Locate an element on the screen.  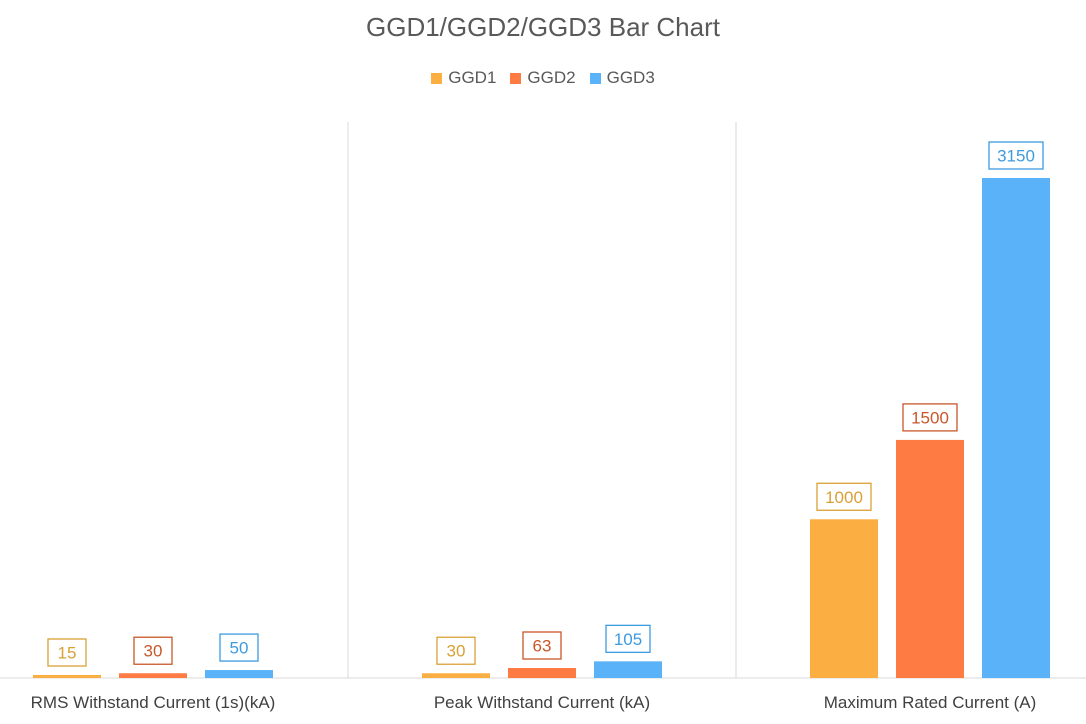
bar-ggd3-cat1 is located at coordinates (239, 674).